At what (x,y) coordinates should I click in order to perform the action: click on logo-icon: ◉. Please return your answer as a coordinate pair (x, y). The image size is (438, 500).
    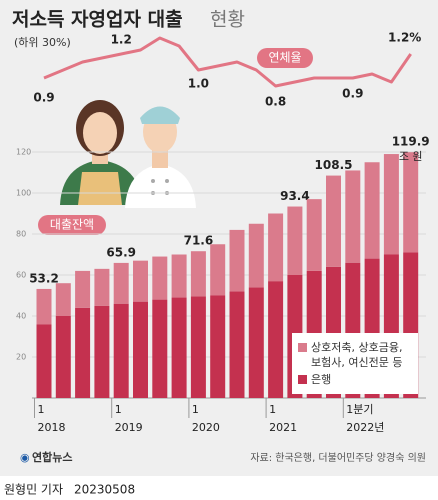
    Looking at the image, I should click on (25, 457).